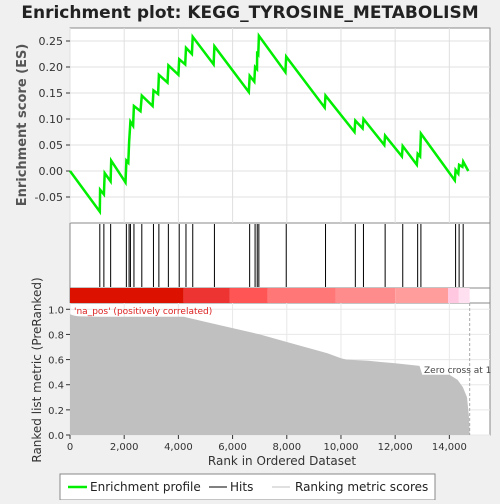 Image resolution: width=500 pixels, height=504 pixels. I want to click on x-tick-label: 8,000, so click(286, 447).